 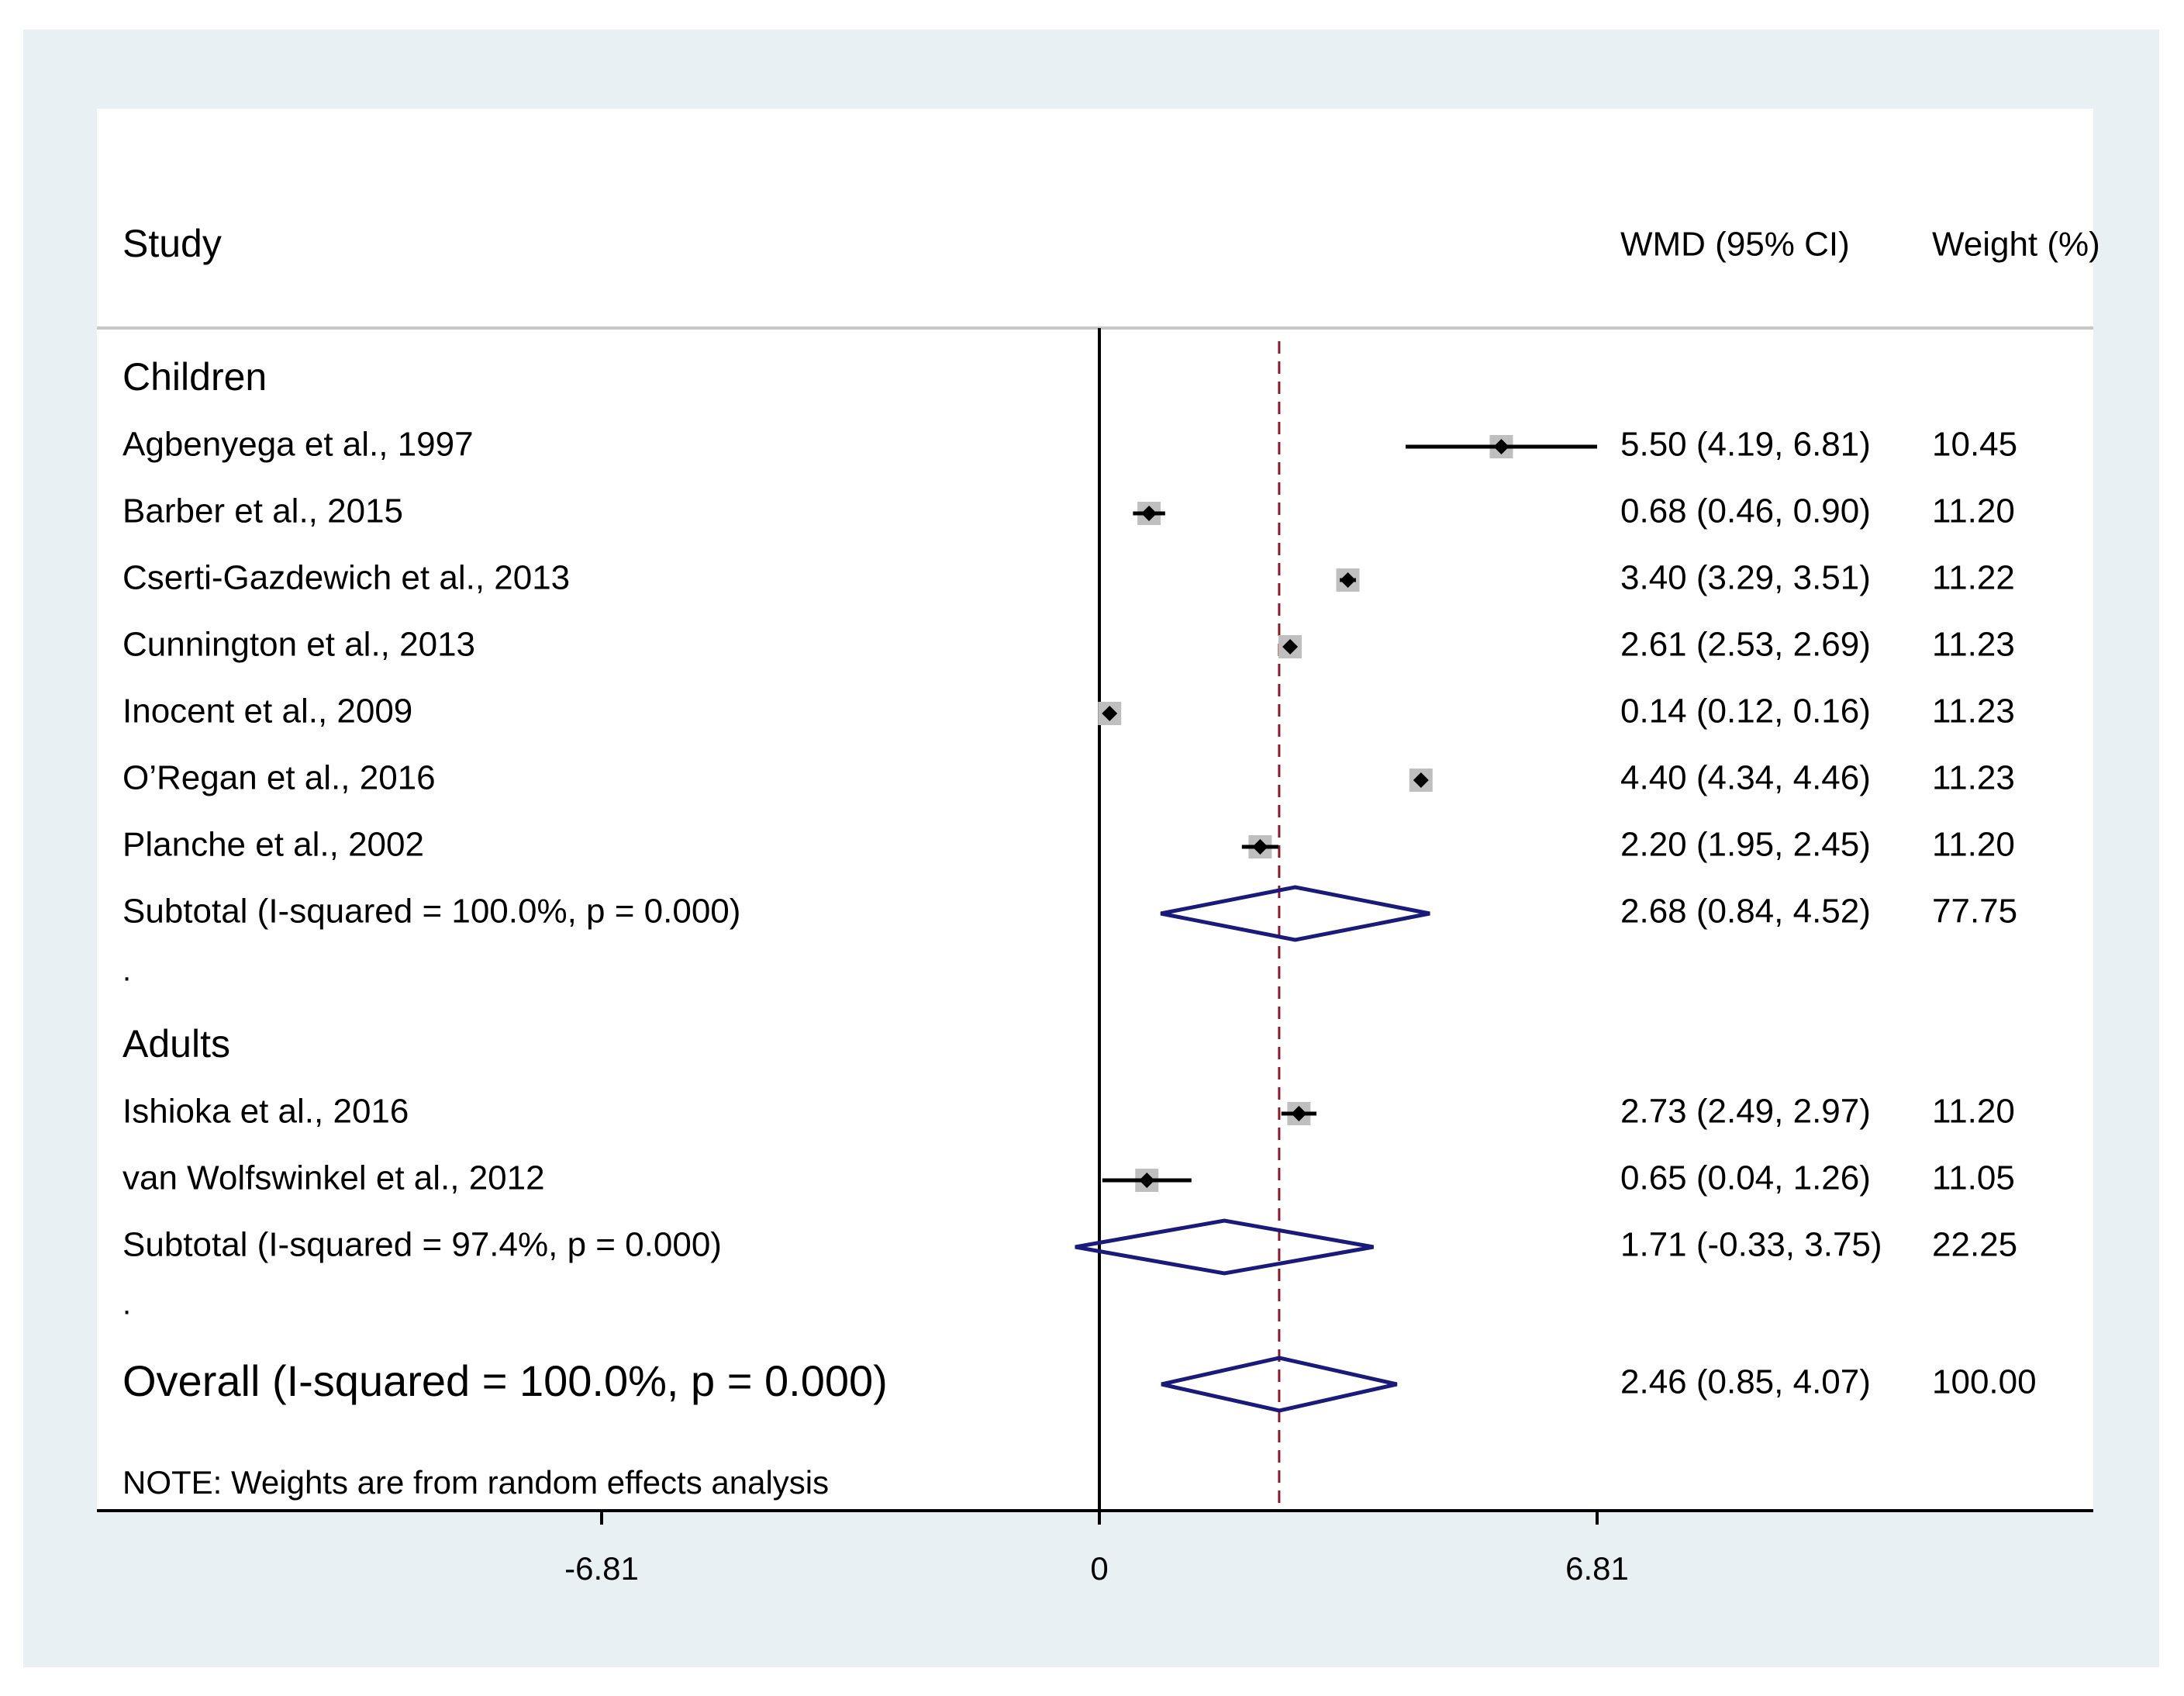 I want to click on group-heading-adults: Adults, so click(x=176, y=1044).